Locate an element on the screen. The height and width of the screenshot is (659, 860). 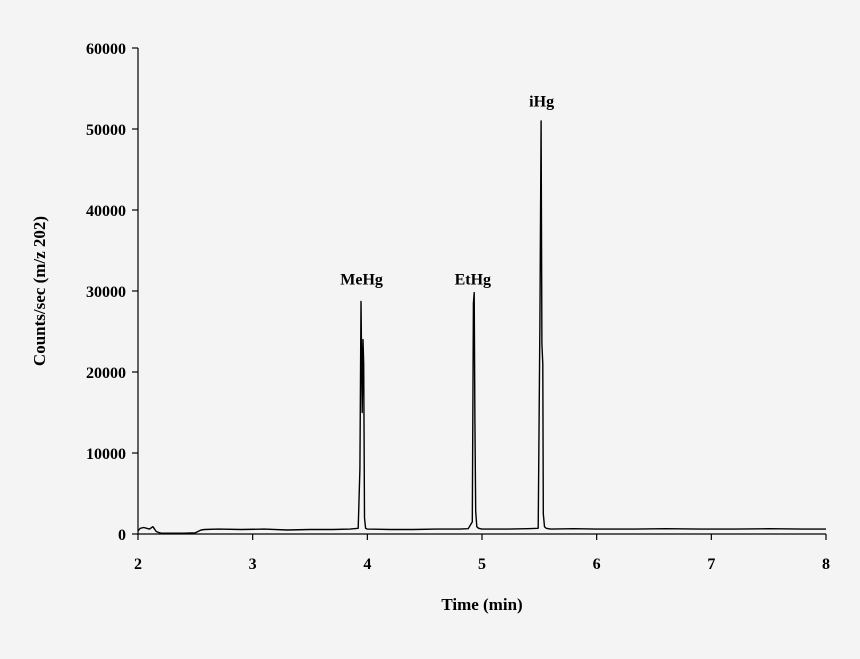
x-tick-label: 8 is located at coordinates (826, 564).